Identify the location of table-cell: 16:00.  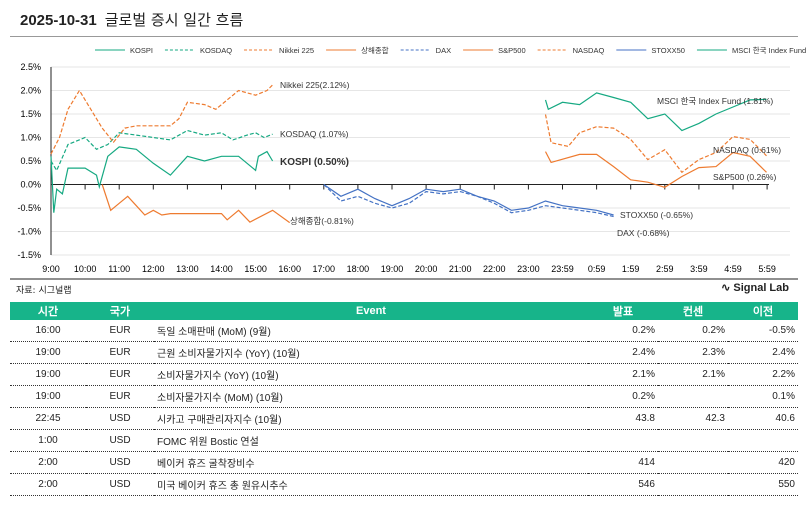
(48, 331).